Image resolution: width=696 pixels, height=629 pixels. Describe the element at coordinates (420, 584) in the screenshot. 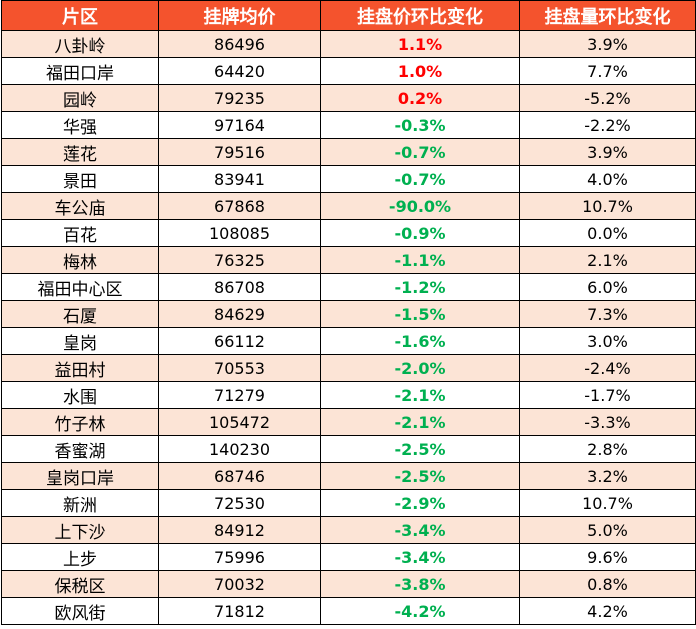

I see `price-change-cell: -3.8%` at that location.